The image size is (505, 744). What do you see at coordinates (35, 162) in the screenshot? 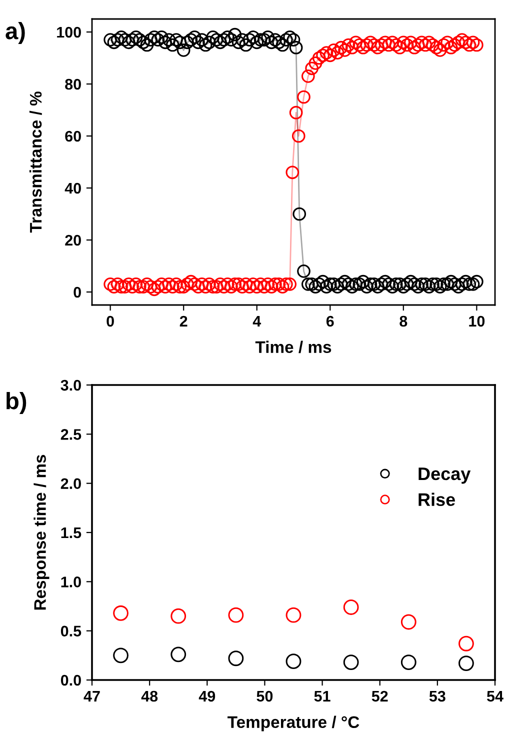
I see `y-axis-title: Transmittance / %` at bounding box center [35, 162].